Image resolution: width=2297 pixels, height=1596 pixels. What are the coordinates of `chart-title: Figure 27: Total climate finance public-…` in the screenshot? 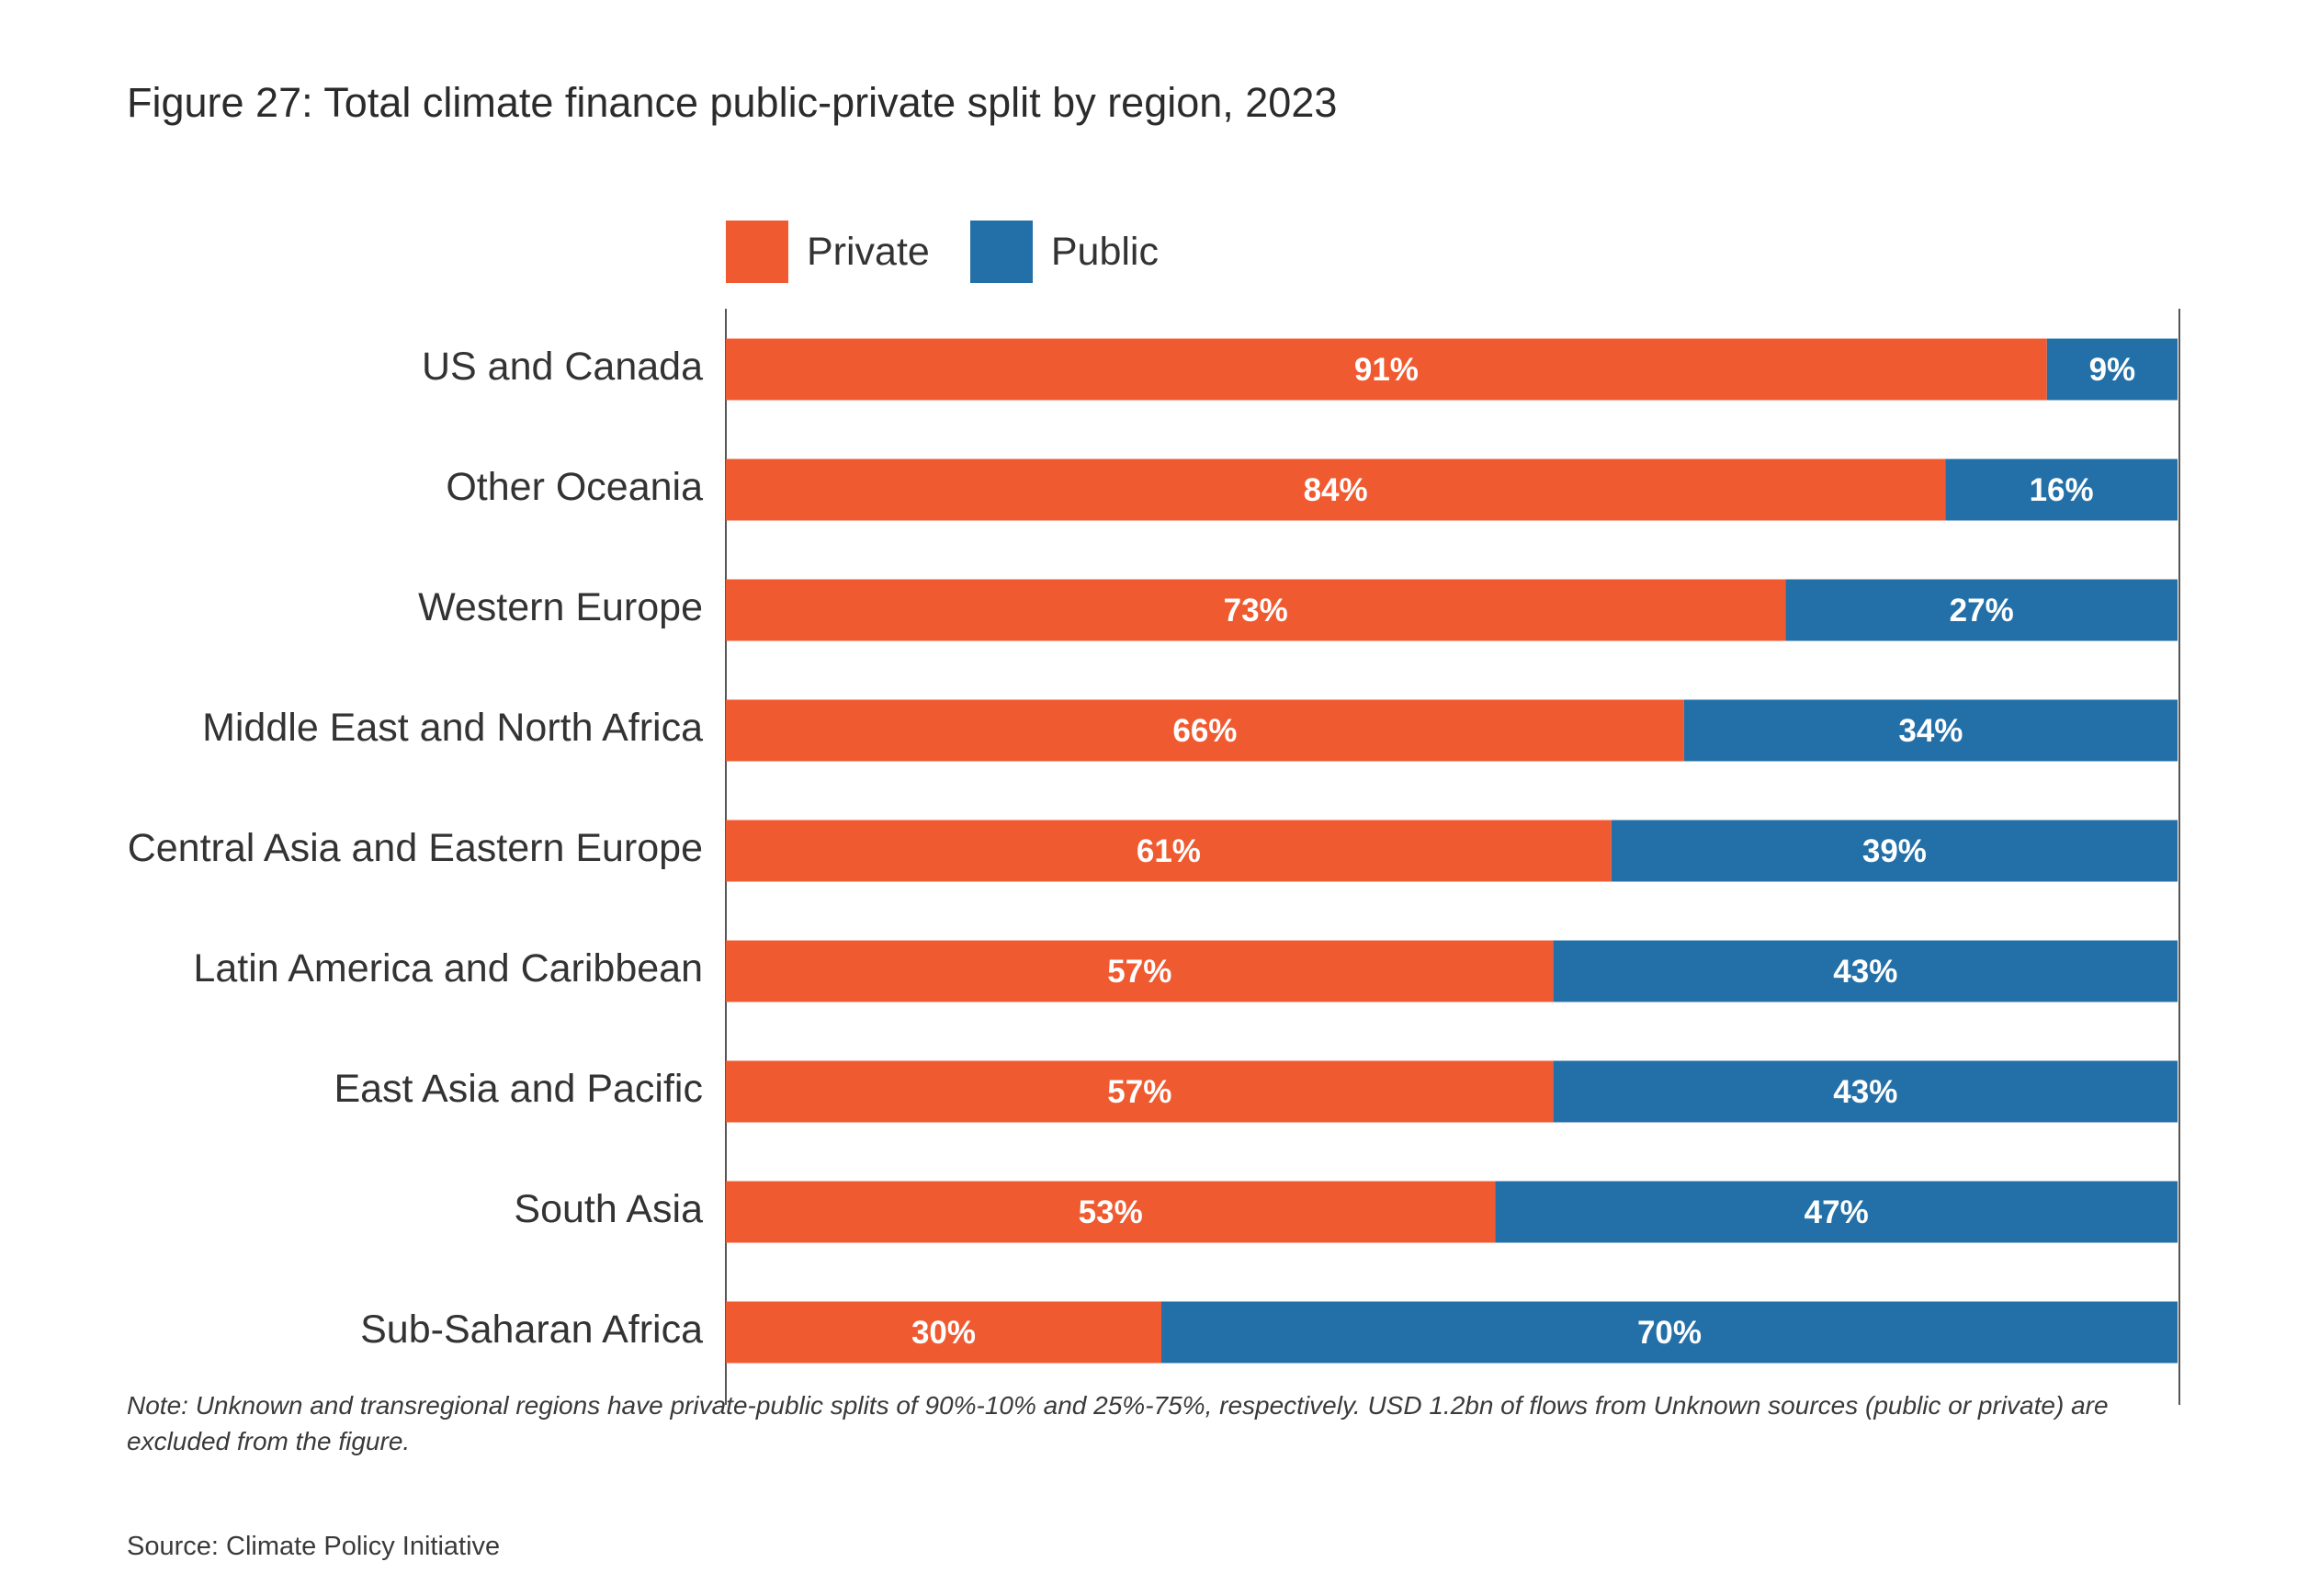 It's located at (732, 102).